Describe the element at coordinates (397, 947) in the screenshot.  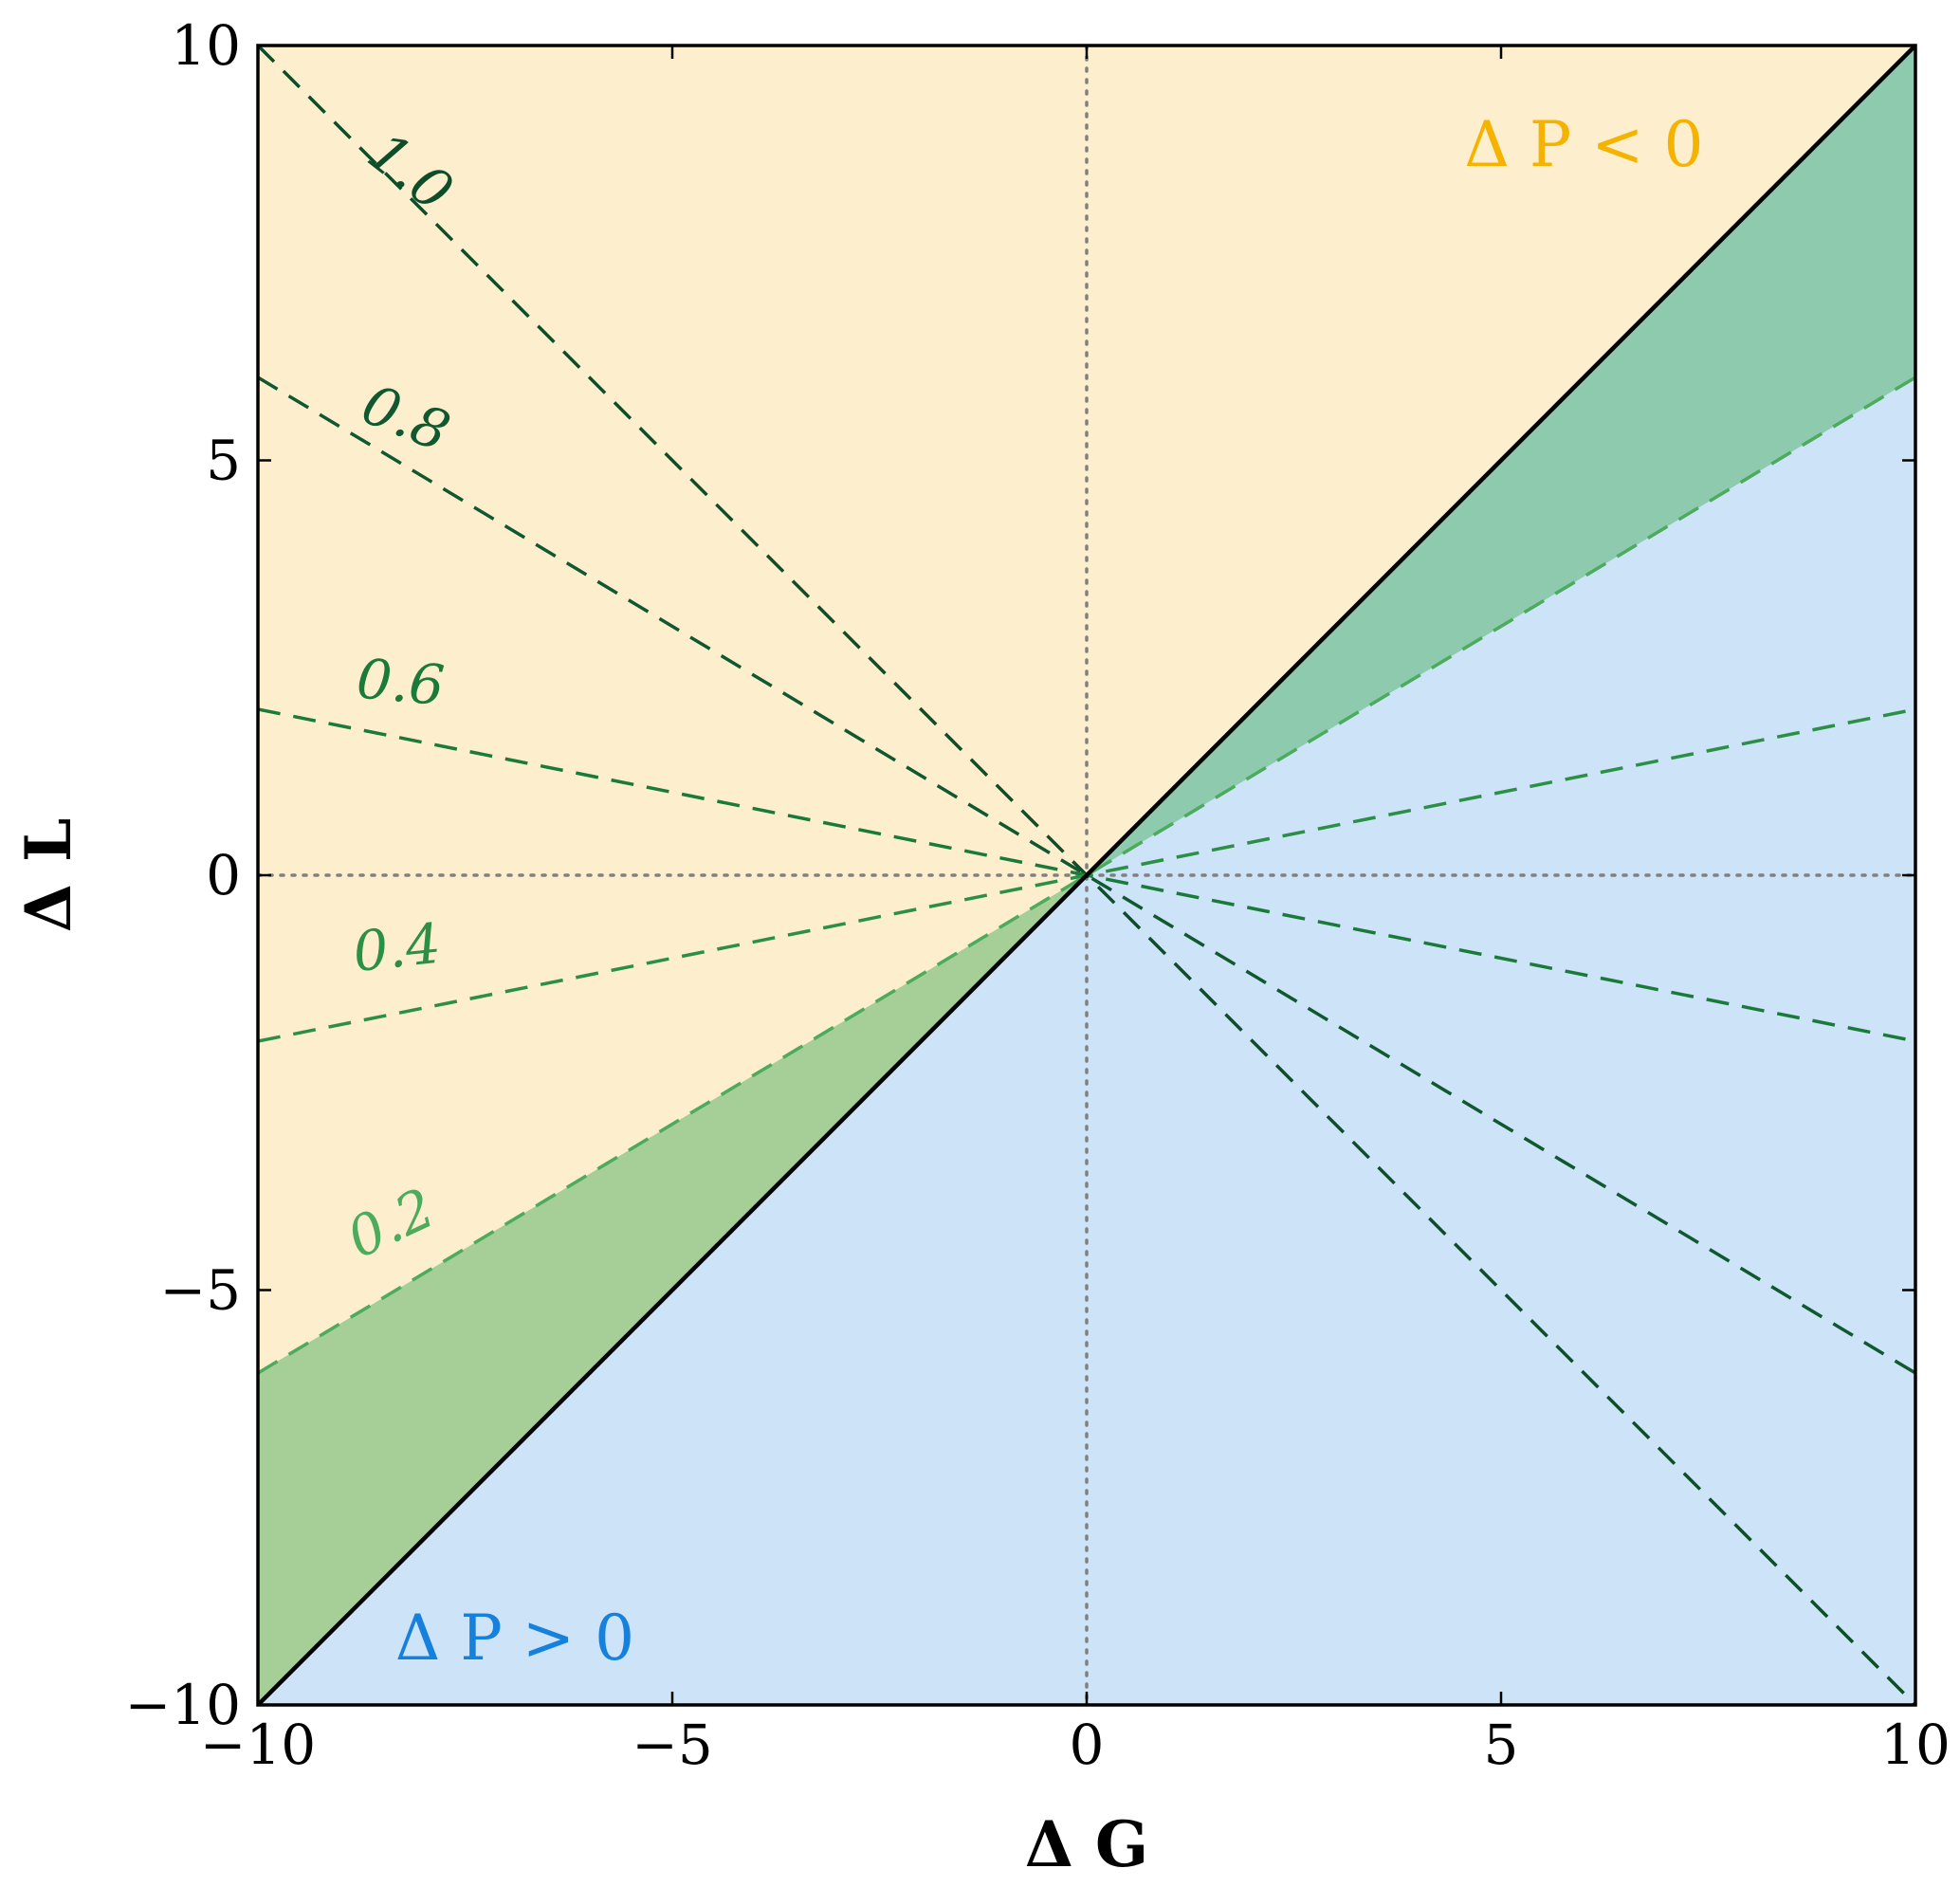
I see `series-label-0-4: 0.4` at that location.